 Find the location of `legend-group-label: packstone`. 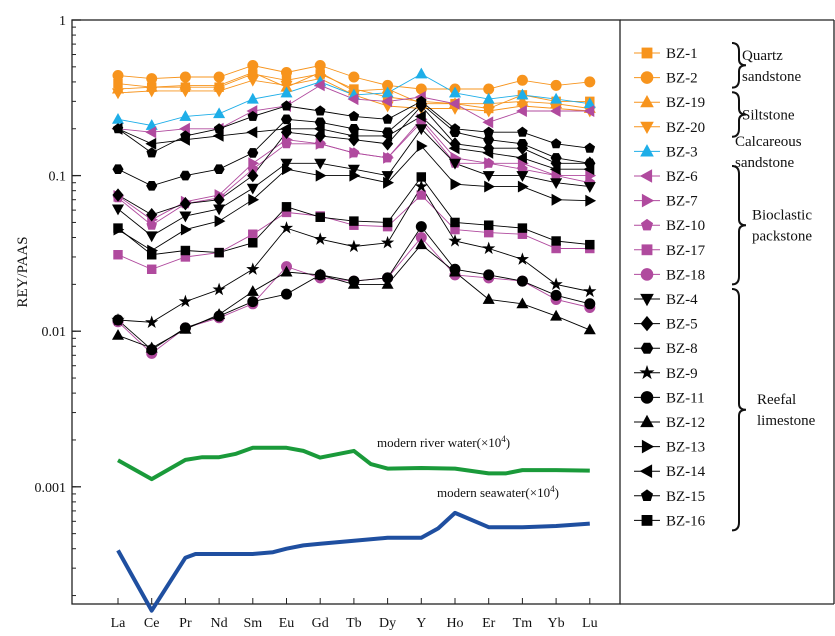

legend-group-label: packstone is located at coordinates (782, 237).